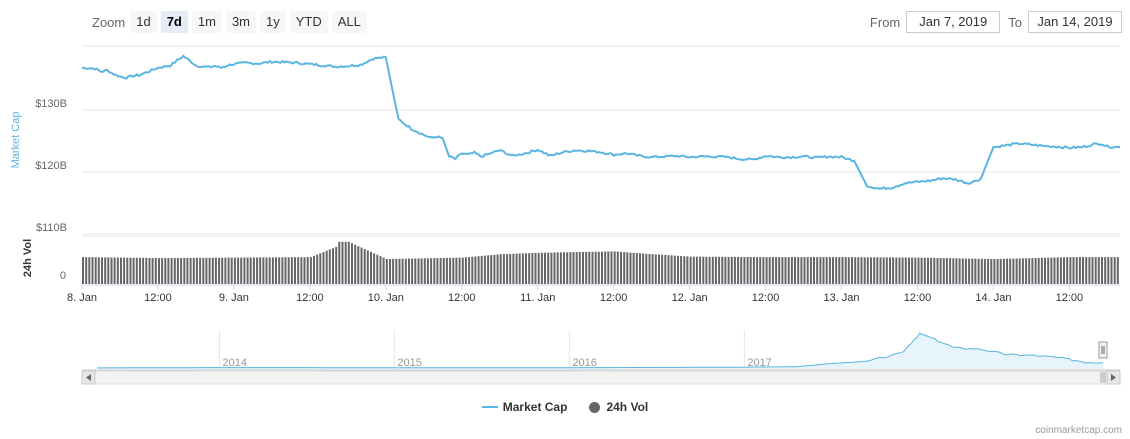  Describe the element at coordinates (206, 22) in the screenshot. I see `zoom-1m-button: 1m` at that location.